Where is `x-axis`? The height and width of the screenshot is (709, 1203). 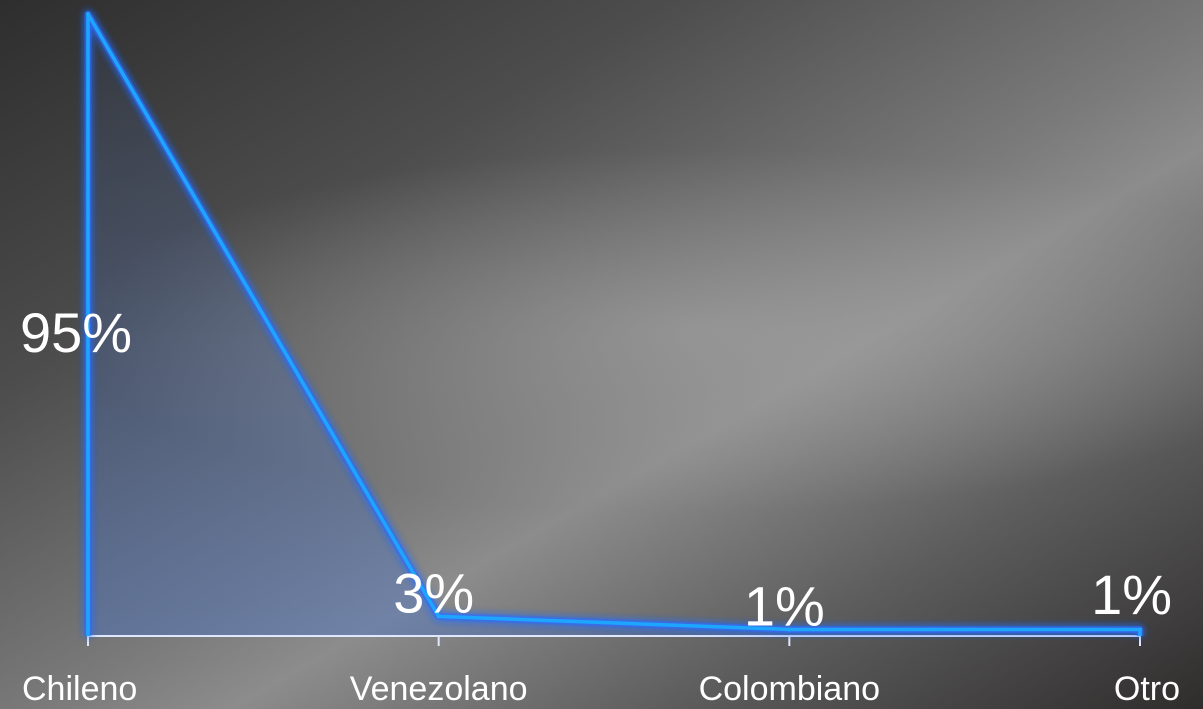 x-axis is located at coordinates (614, 640).